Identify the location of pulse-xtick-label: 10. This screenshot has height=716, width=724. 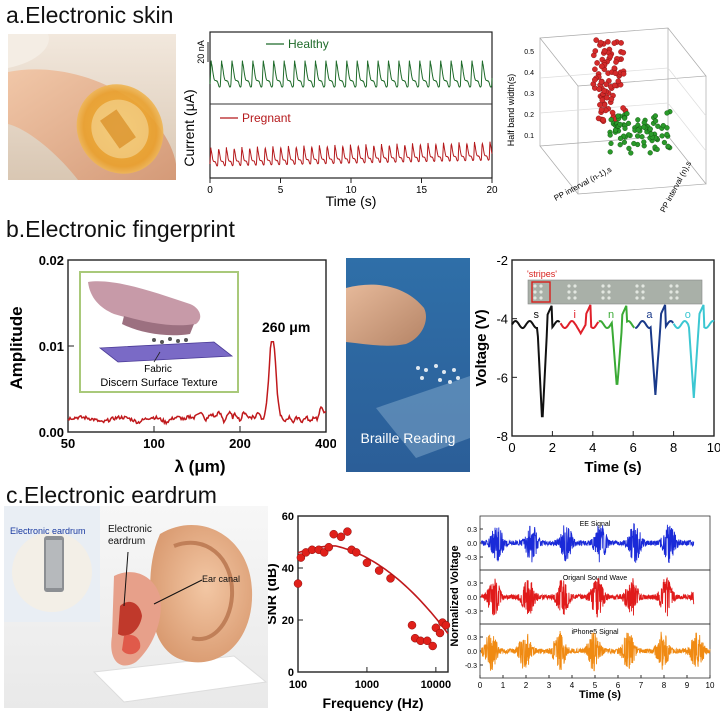
(351, 190).